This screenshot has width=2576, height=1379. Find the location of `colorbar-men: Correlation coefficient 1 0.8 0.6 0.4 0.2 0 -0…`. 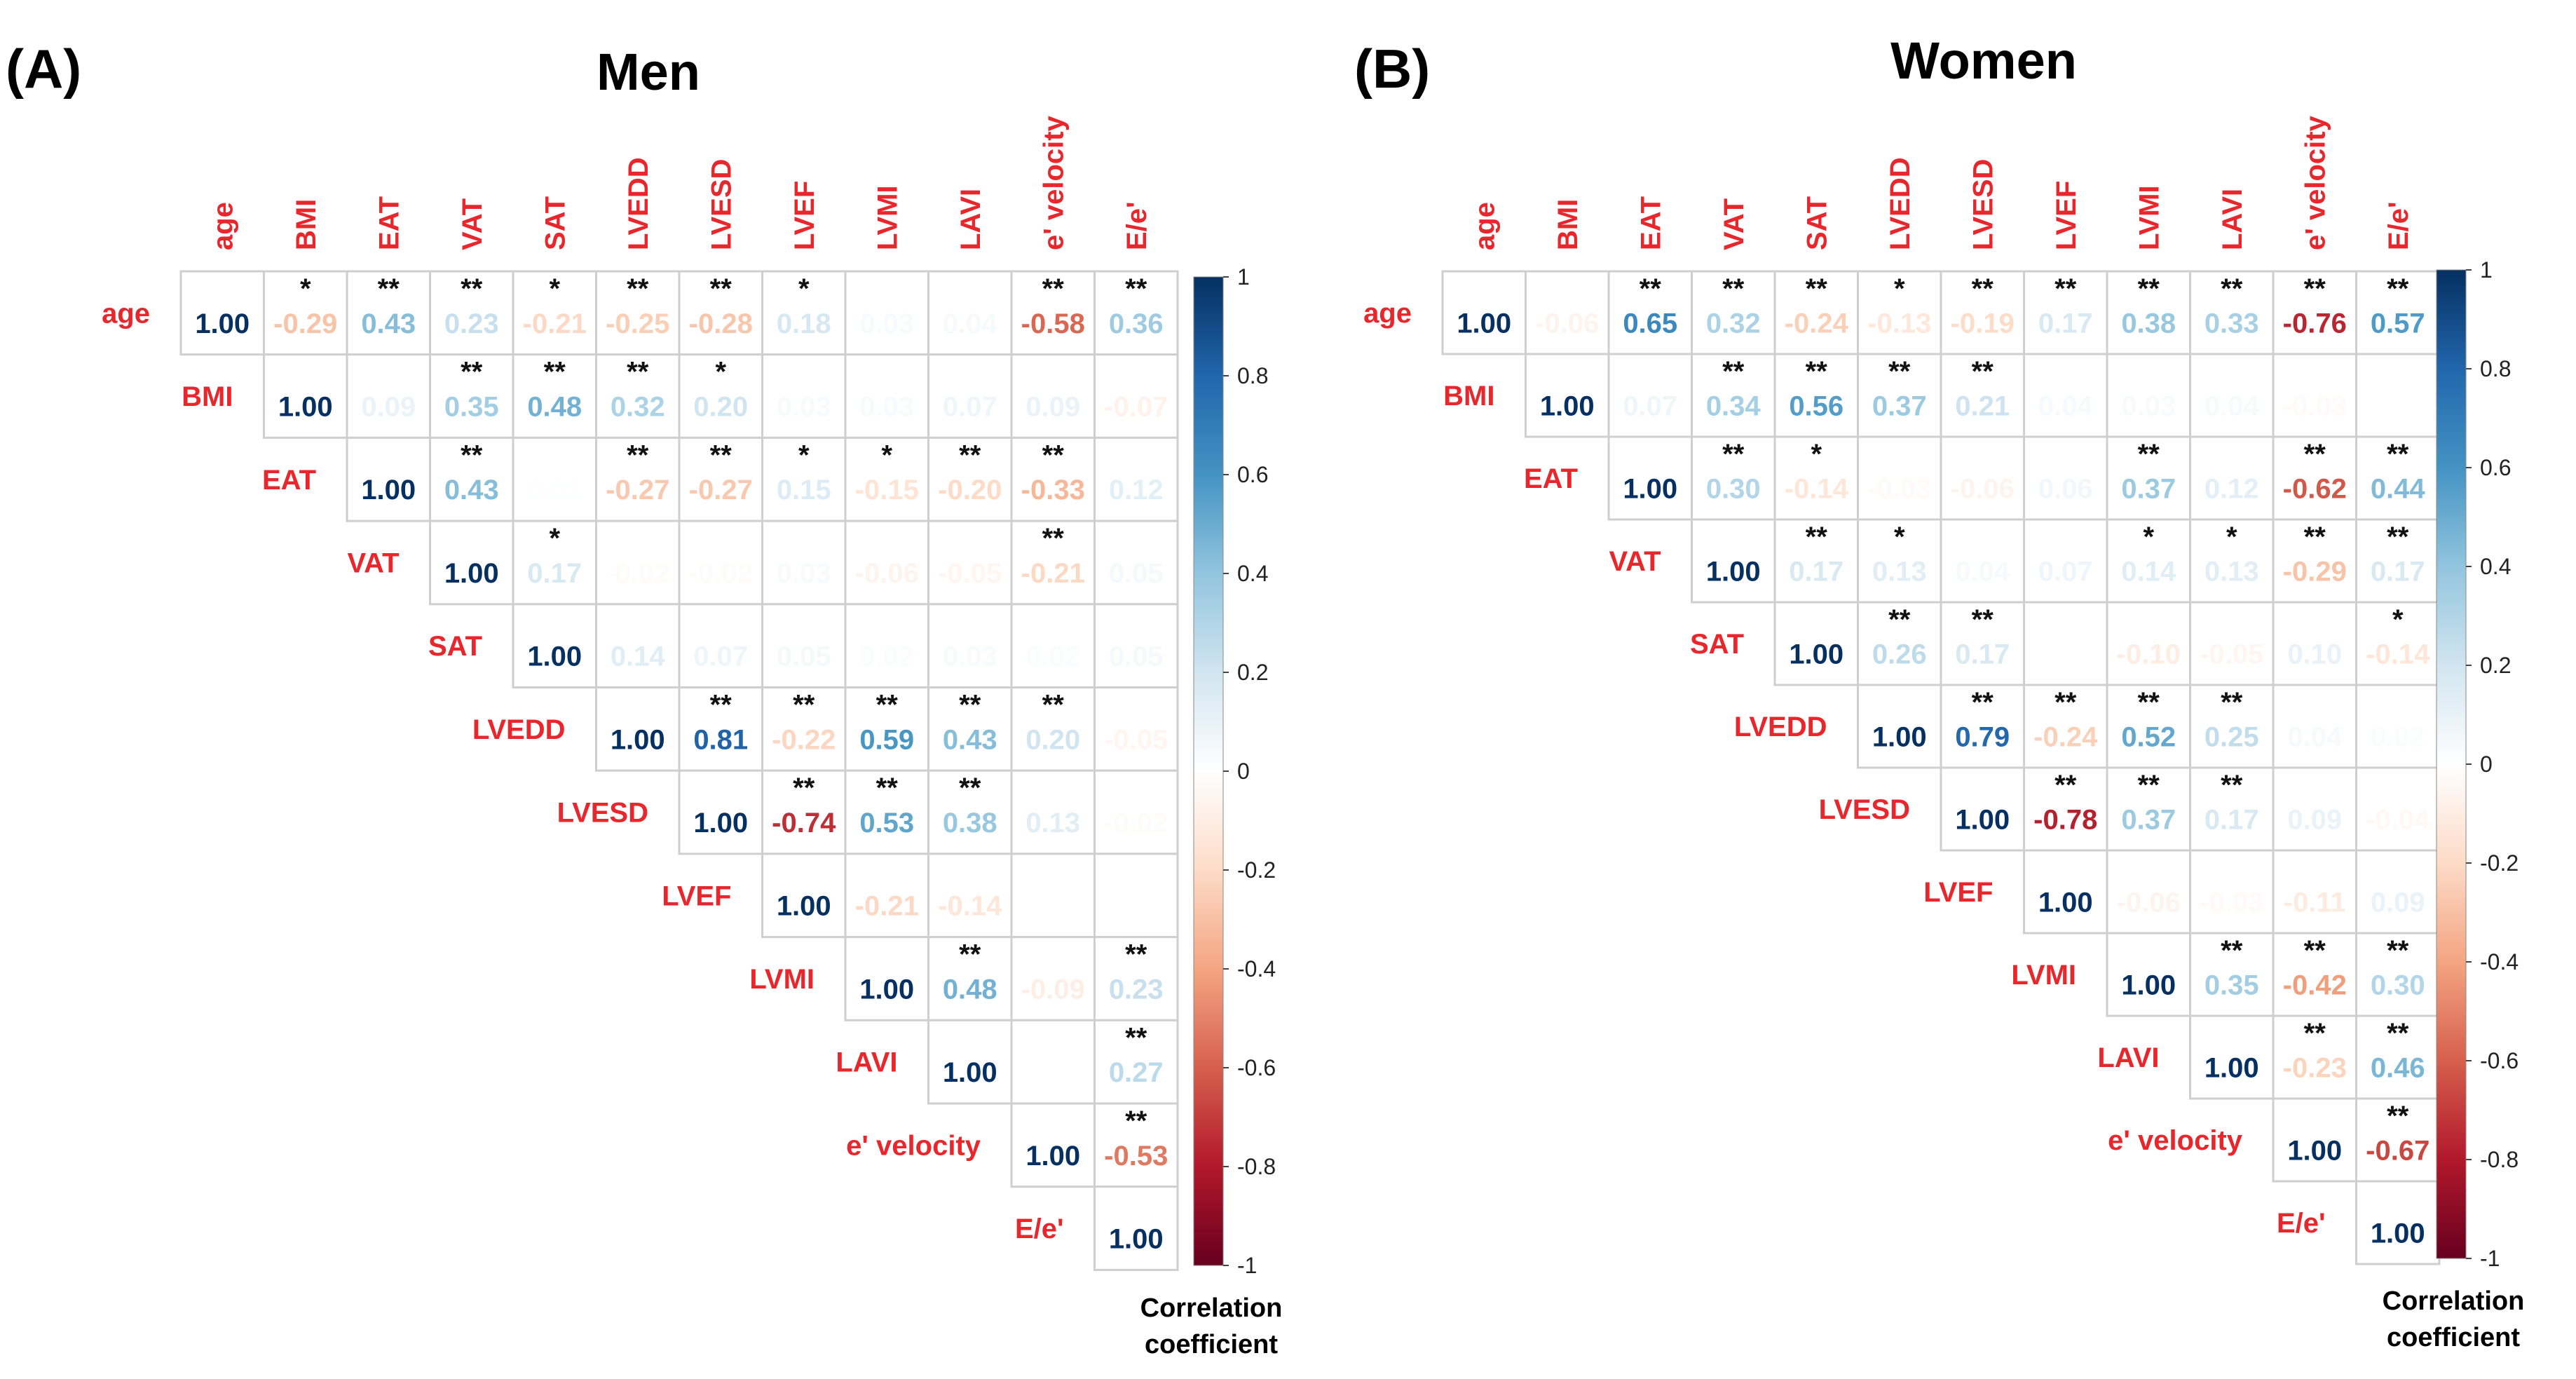

colorbar-men: Correlation coefficient 1 0.8 0.6 0.4 0.2 0 -0… is located at coordinates (1211, 811).